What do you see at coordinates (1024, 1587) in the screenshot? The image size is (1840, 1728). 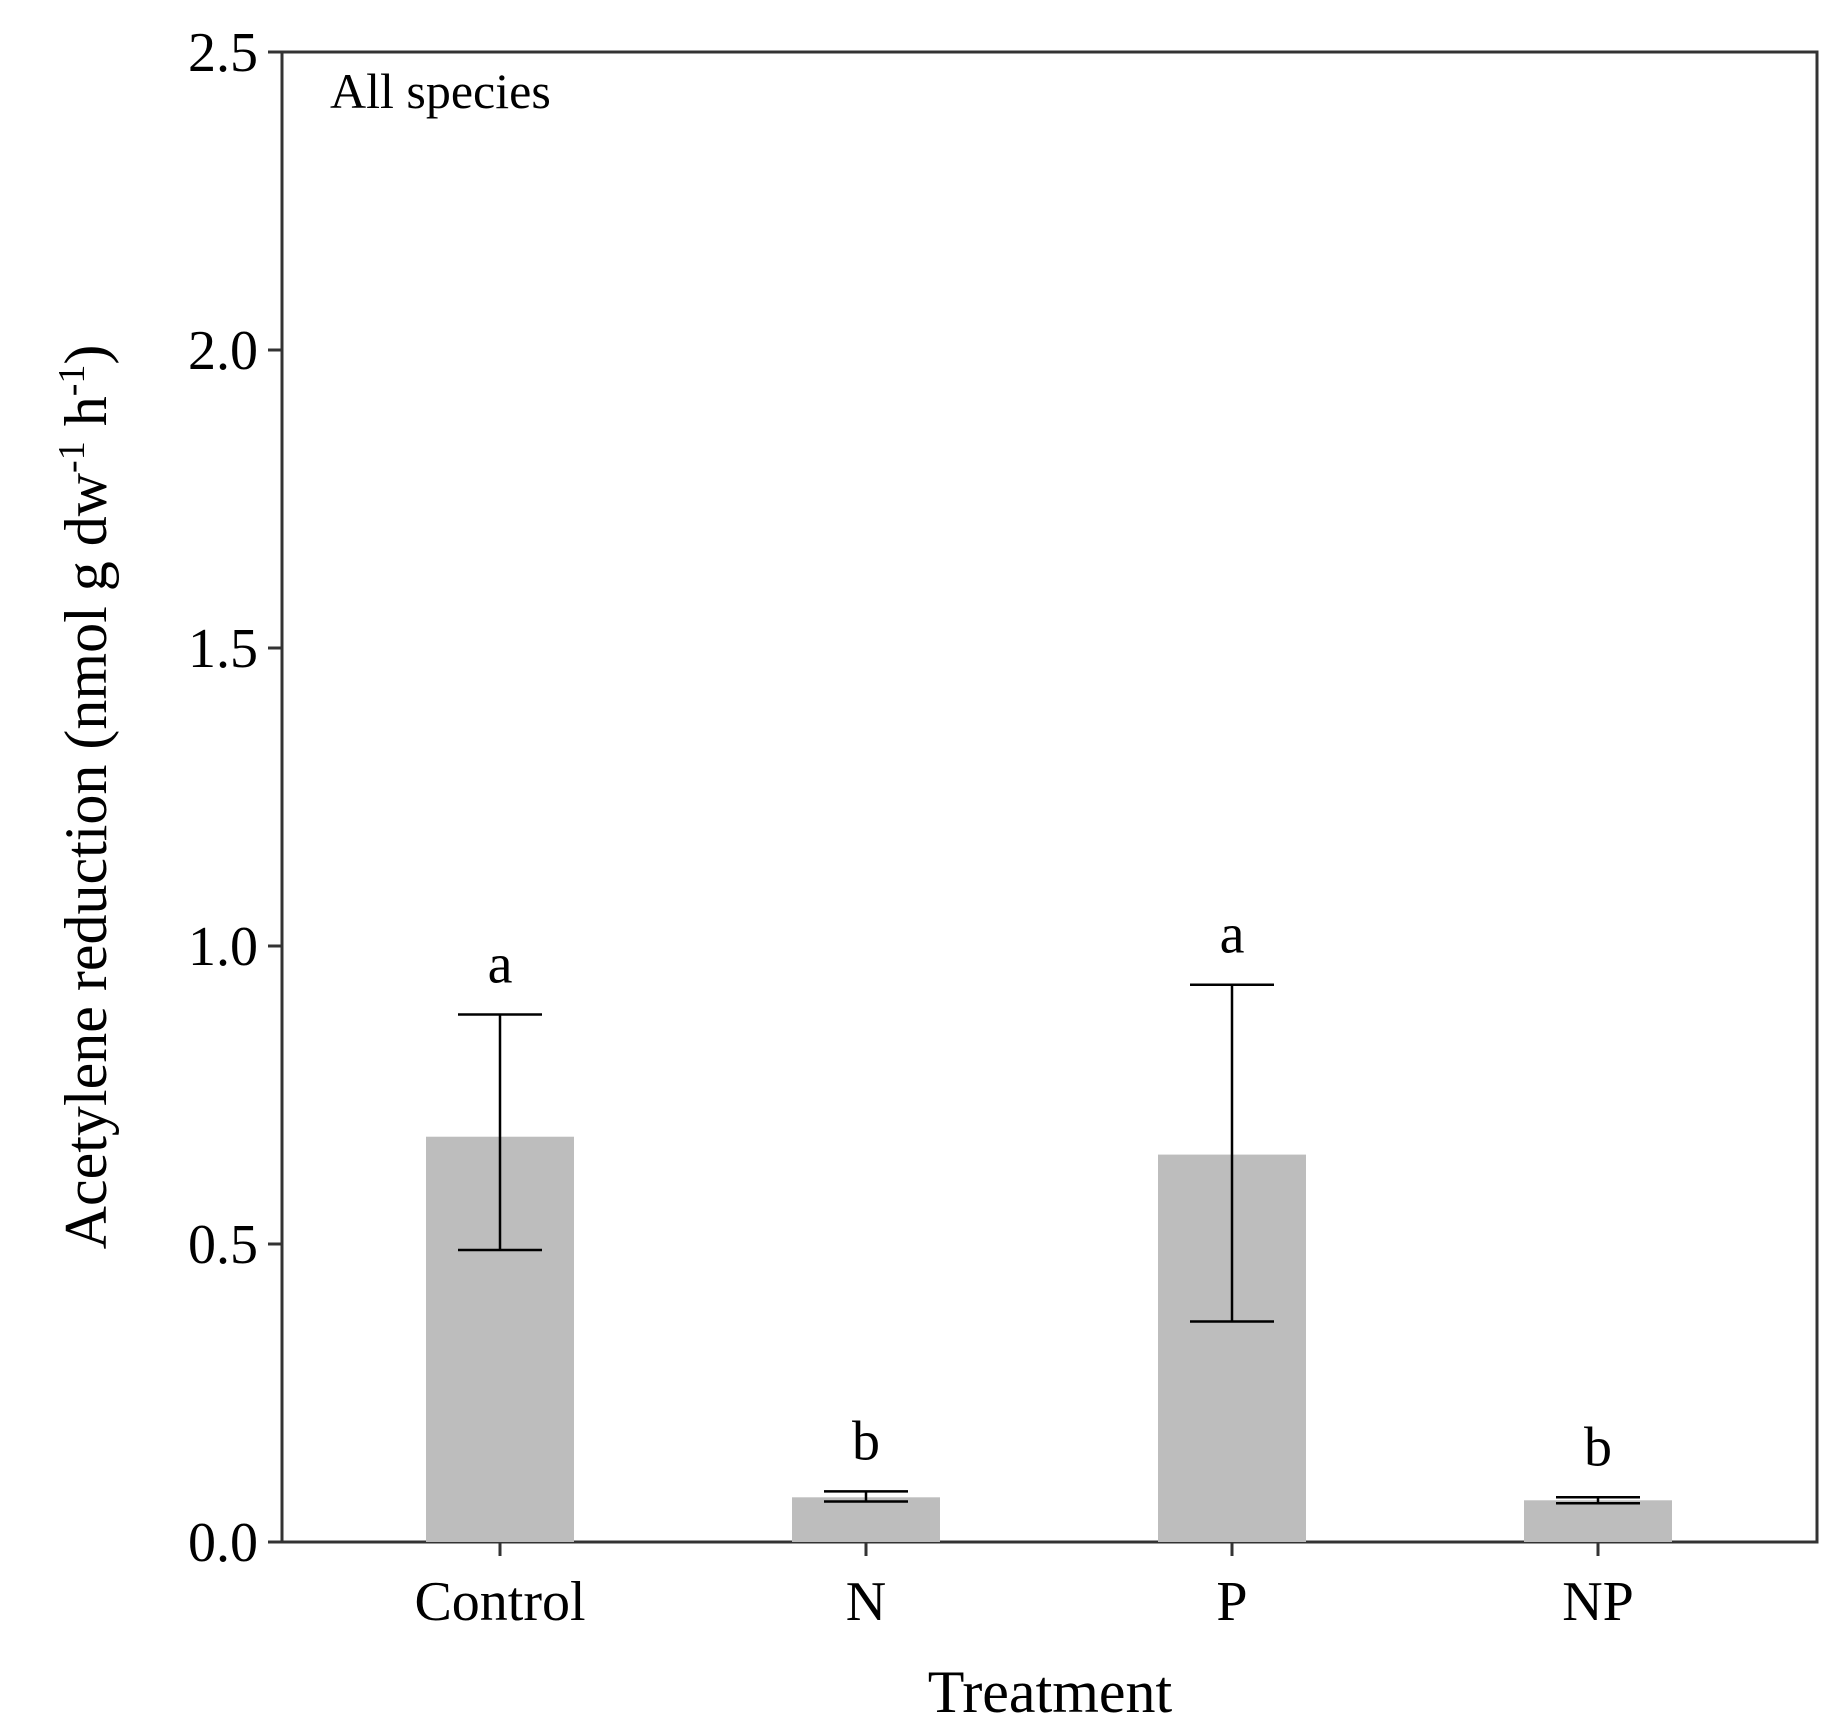 I see `x-axis: Control N P NP` at bounding box center [1024, 1587].